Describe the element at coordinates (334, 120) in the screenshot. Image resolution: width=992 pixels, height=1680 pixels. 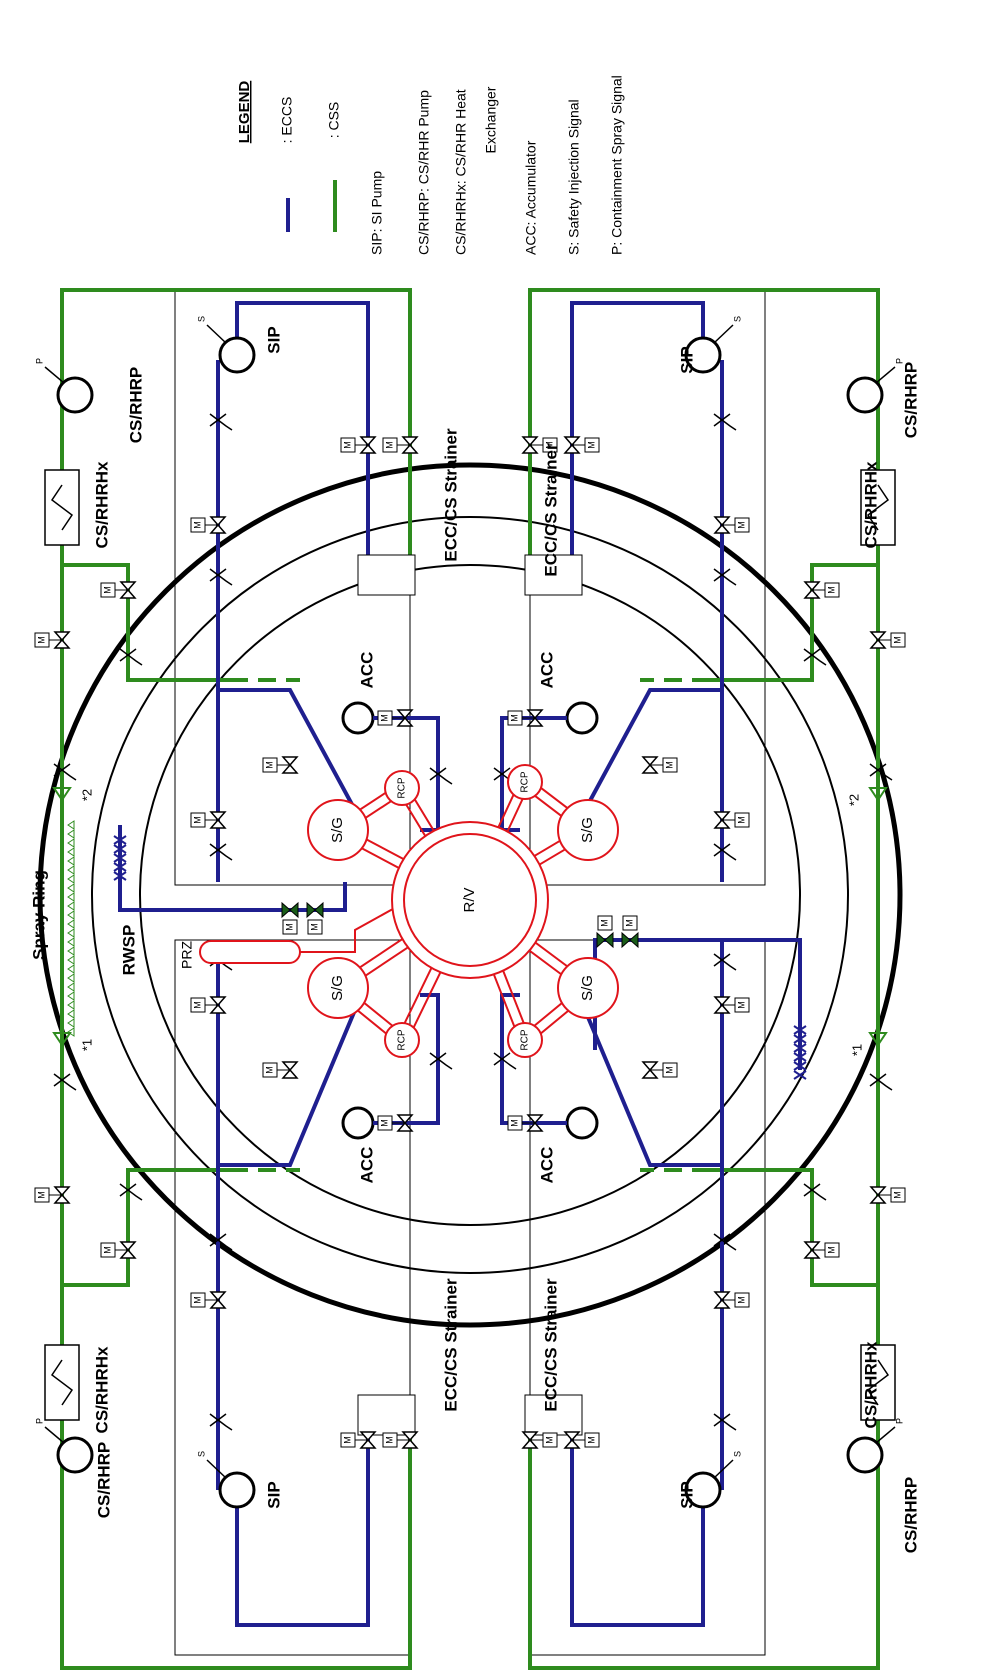
I see `label: : CSS` at that location.